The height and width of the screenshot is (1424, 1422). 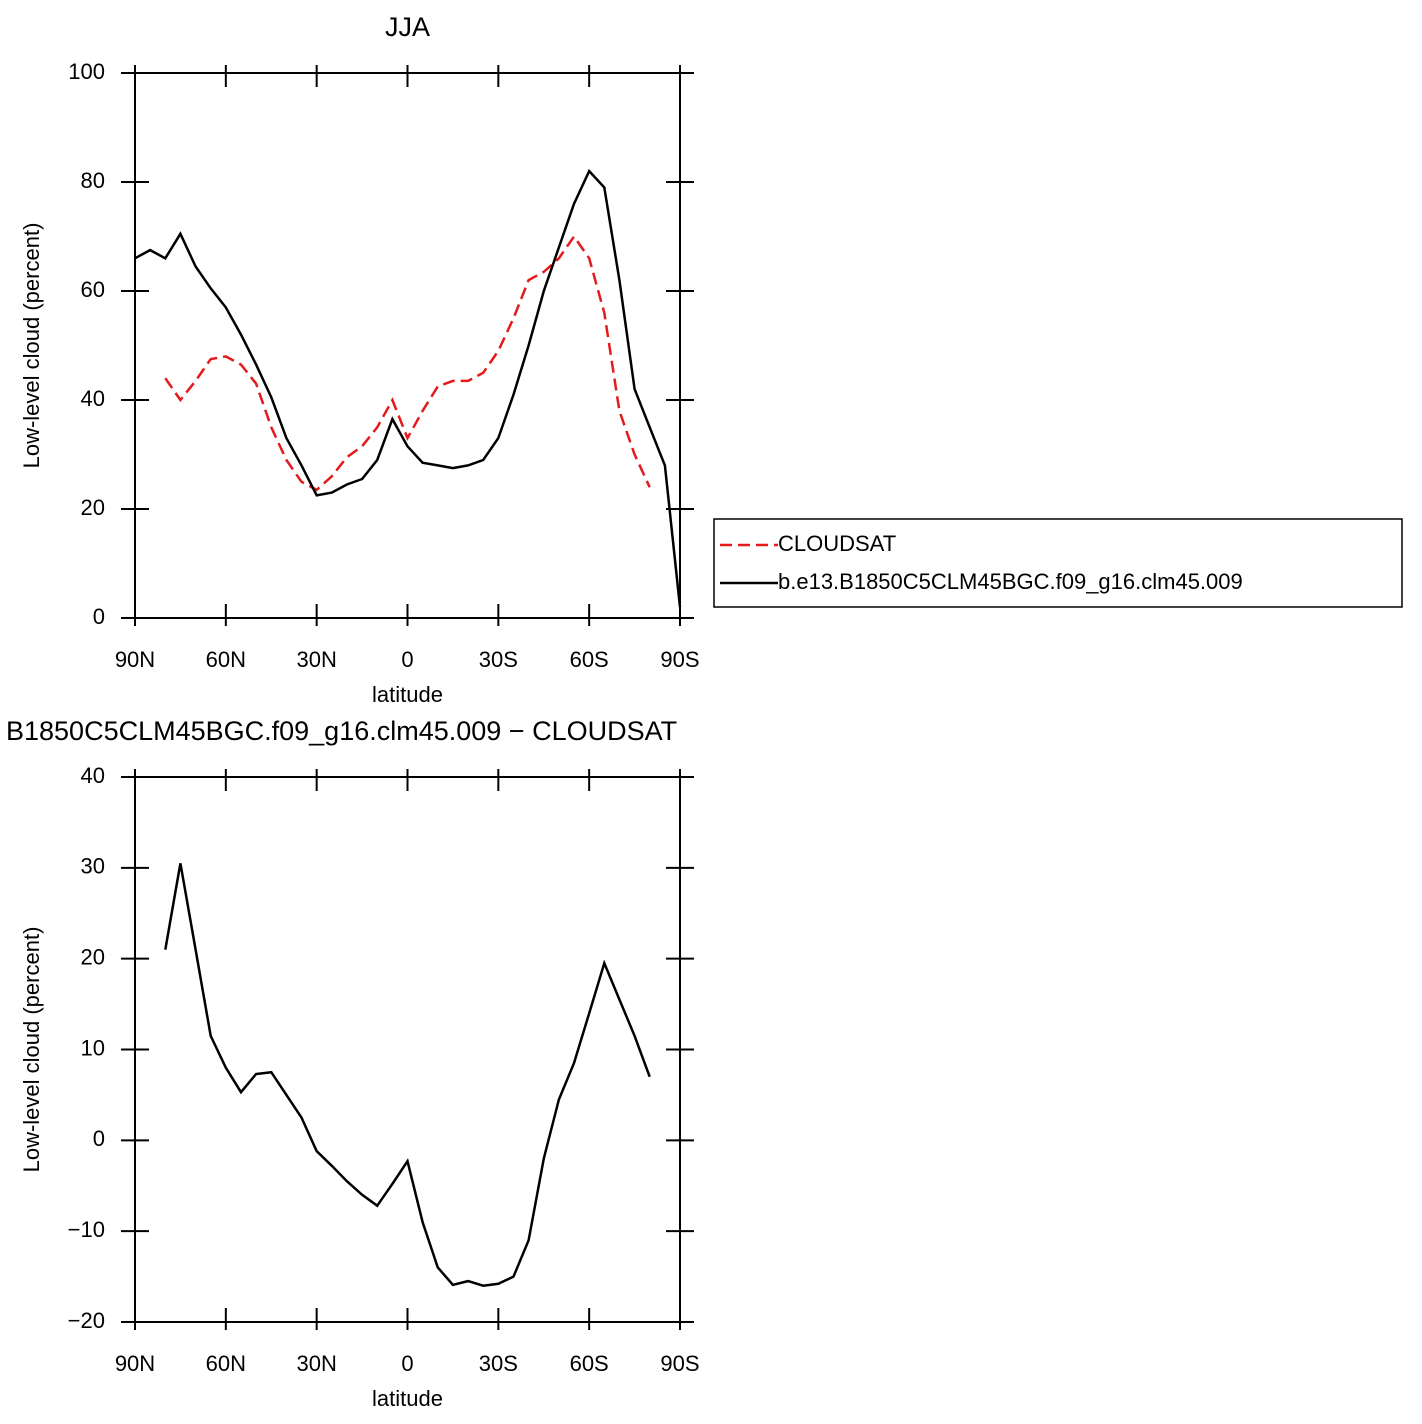 I want to click on legend-label: CLOUDSAT, so click(x=837, y=543).